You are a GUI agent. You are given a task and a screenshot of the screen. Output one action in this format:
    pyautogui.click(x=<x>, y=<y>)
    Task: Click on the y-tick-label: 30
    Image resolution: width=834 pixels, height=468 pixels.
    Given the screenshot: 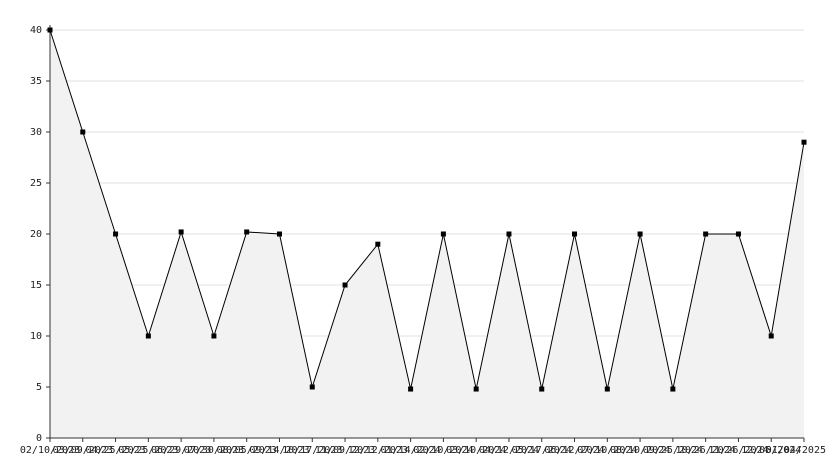 What is the action you would take?
    pyautogui.click(x=36, y=132)
    